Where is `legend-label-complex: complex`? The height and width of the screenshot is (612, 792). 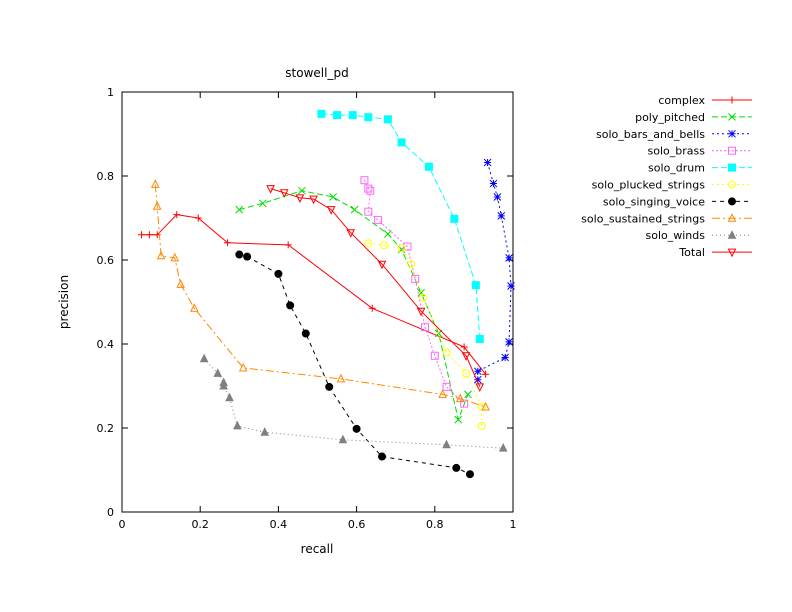 legend-label-complex: complex is located at coordinates (681, 100).